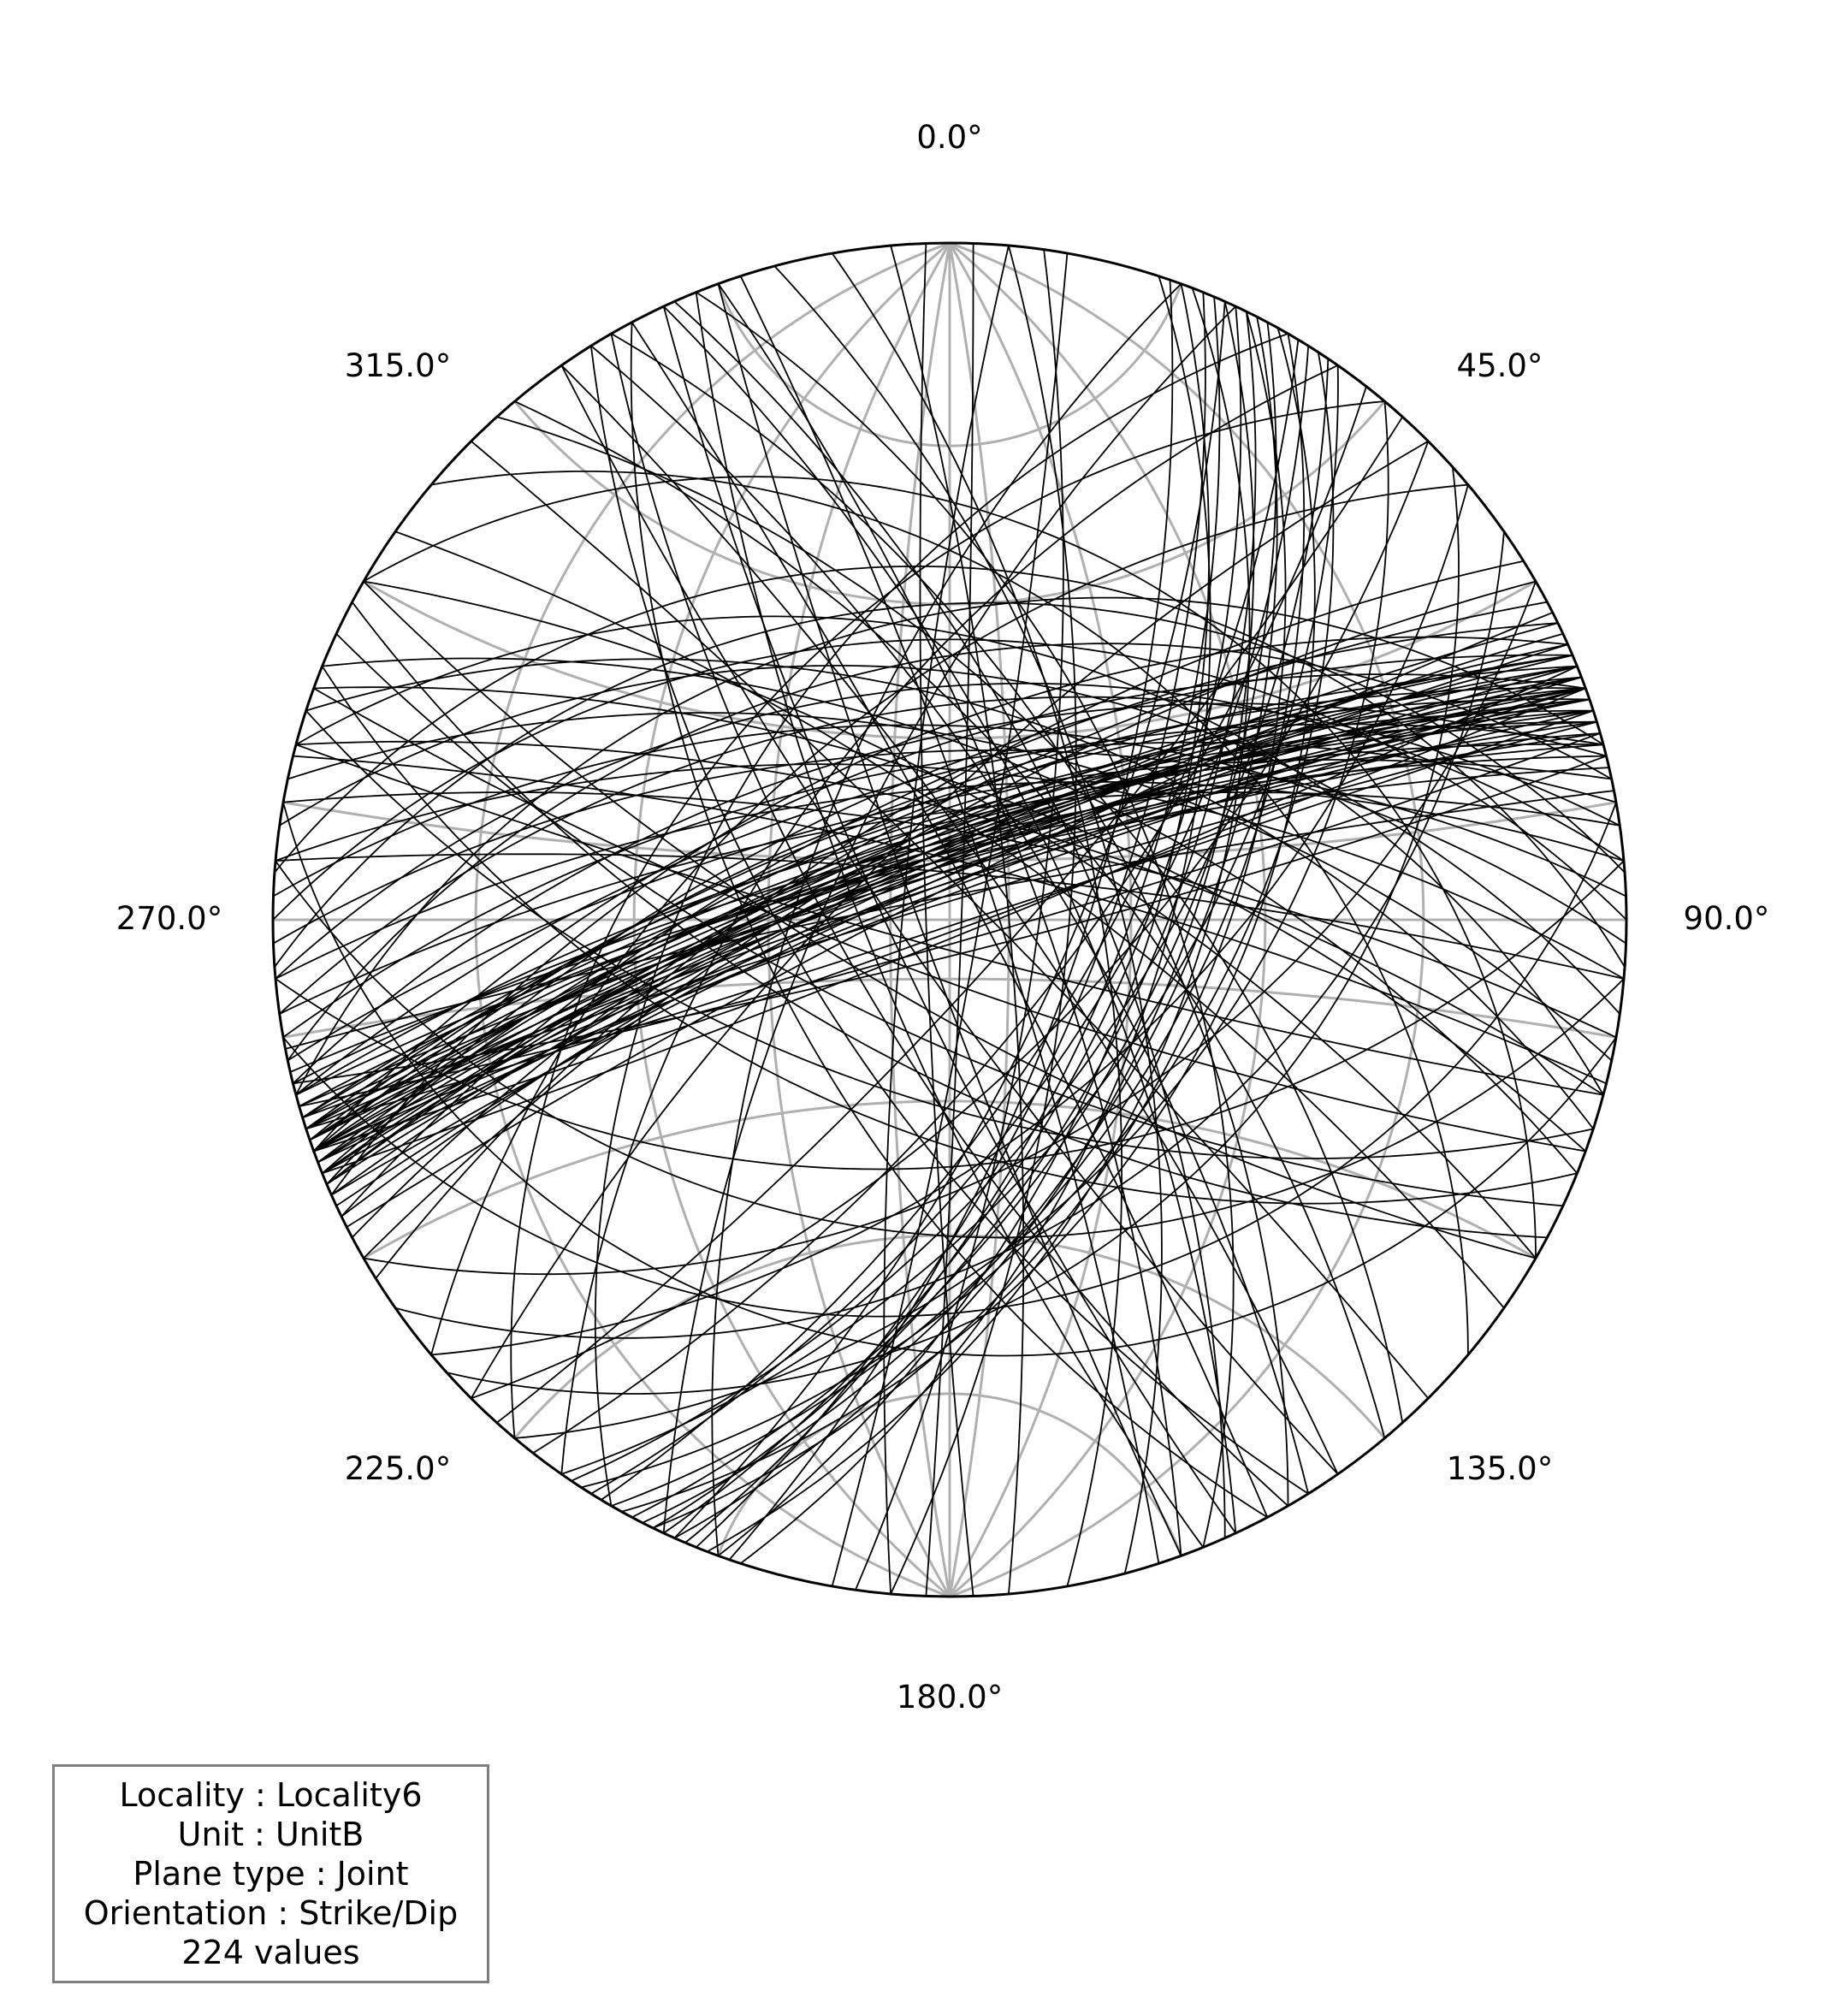  Describe the element at coordinates (398, 1468) in the screenshot. I see `azimuth-label-225: 225.0°` at that location.